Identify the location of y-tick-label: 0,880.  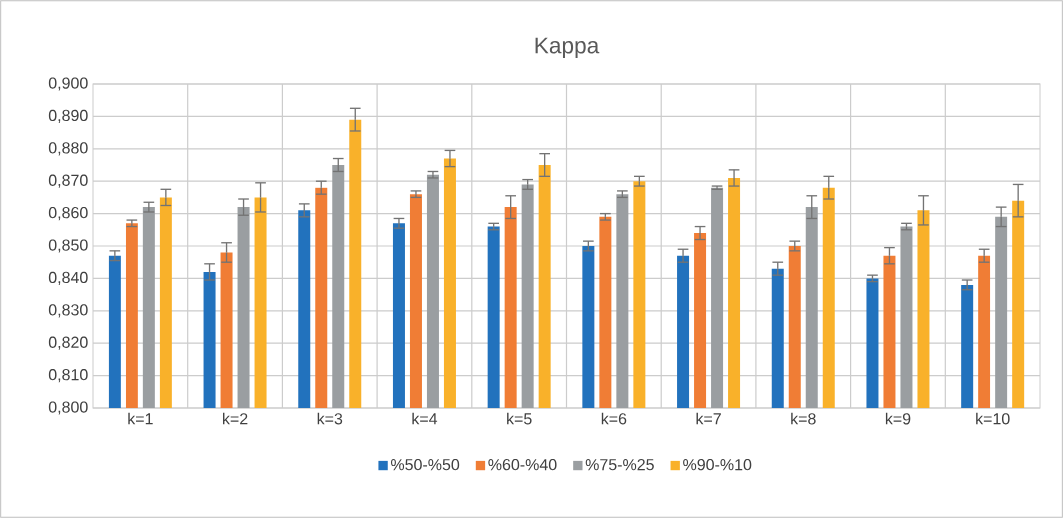
(68, 149).